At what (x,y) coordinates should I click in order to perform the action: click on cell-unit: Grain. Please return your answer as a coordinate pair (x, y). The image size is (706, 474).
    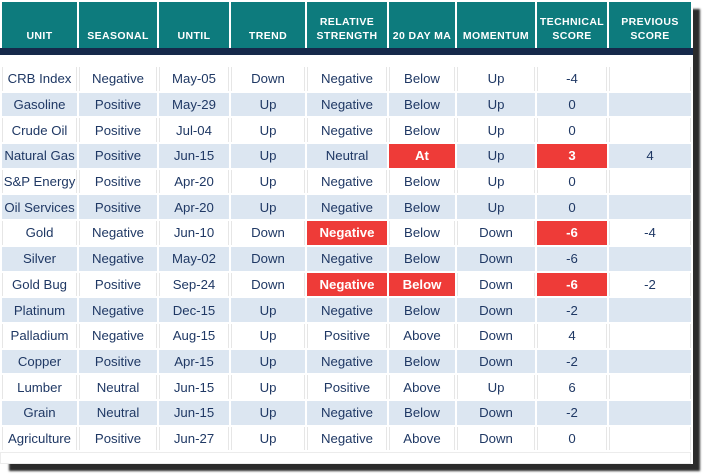
    Looking at the image, I should click on (39, 412).